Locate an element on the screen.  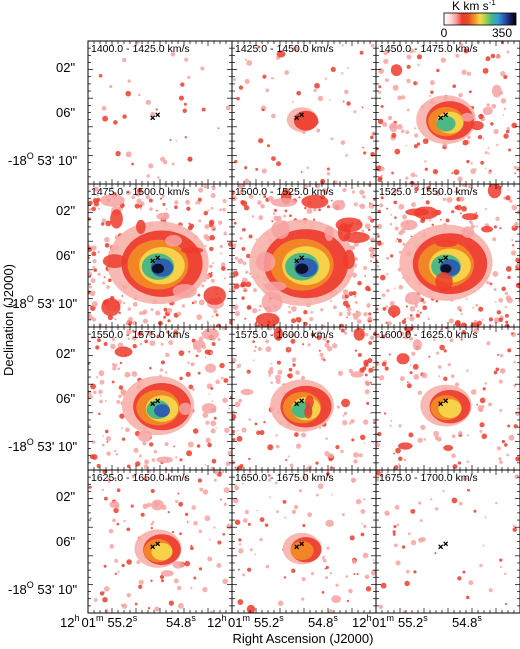
ra-tick-label-1: 12h 01m 55.2s is located at coordinates (99, 621).